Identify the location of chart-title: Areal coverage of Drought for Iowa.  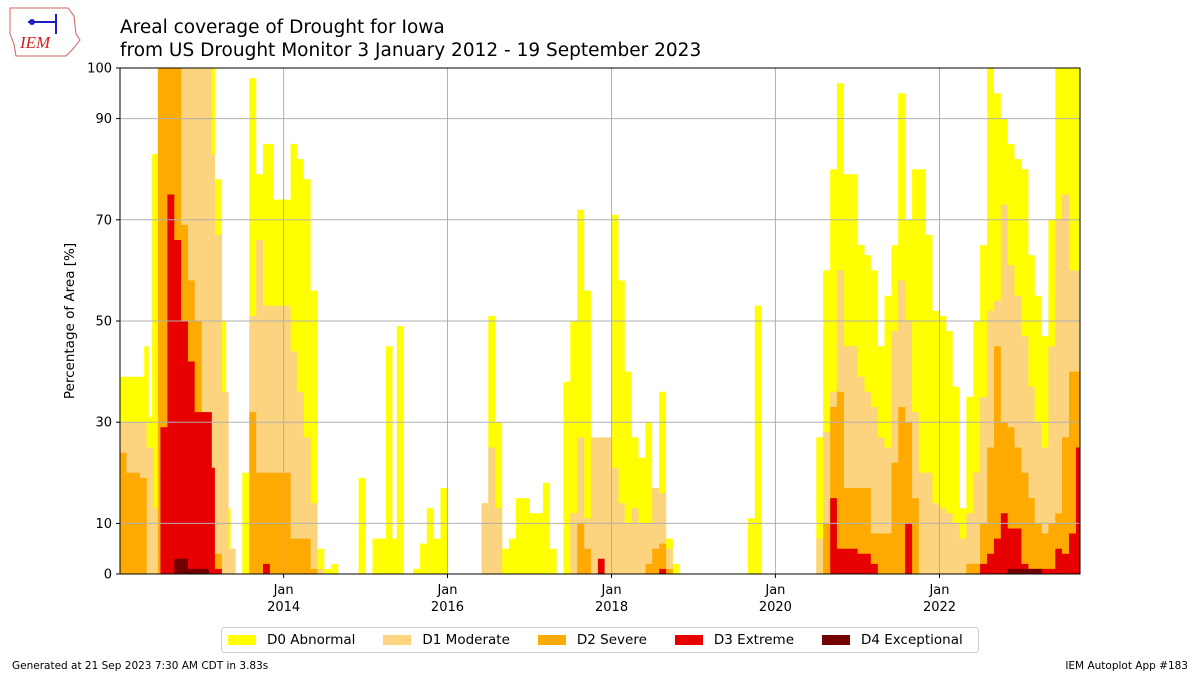
(282, 27).